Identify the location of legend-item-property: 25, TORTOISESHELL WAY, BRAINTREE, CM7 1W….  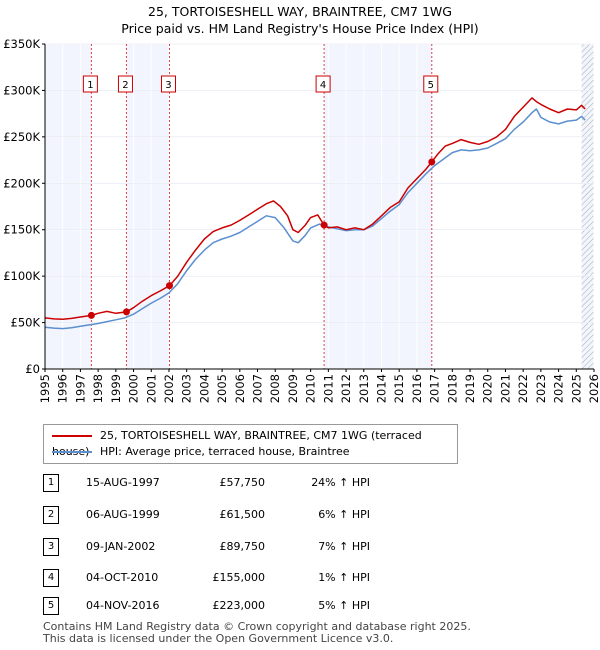
(254, 443).